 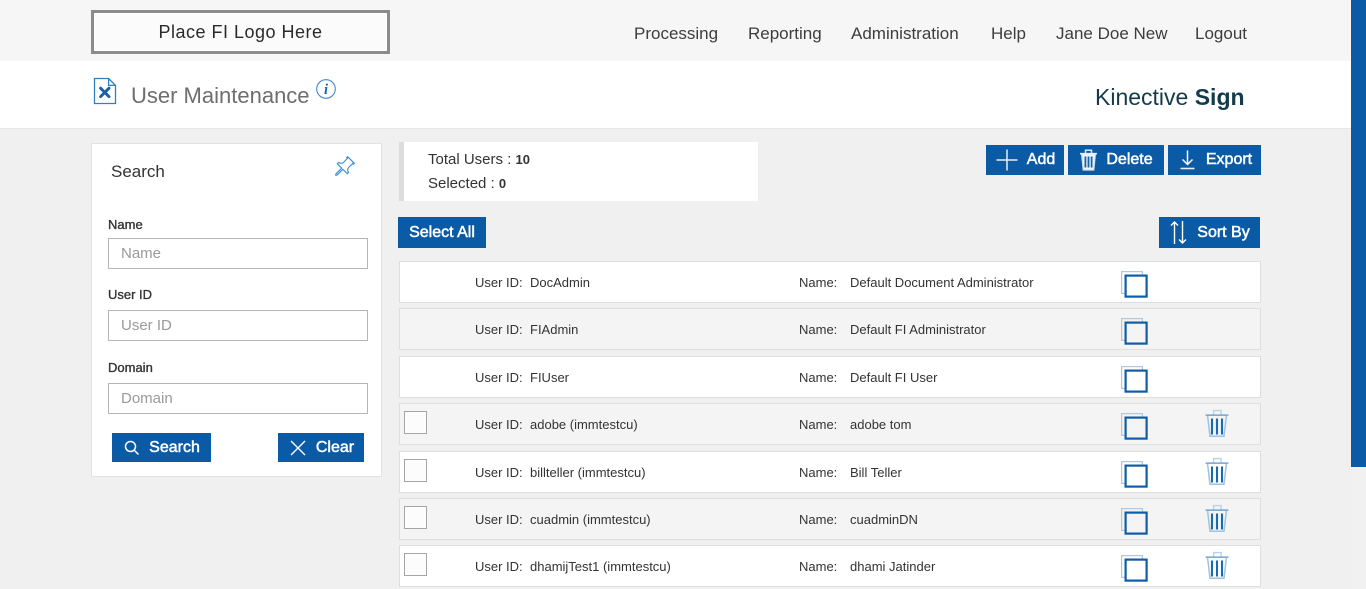 What do you see at coordinates (326, 90) in the screenshot?
I see `svg-text: i` at bounding box center [326, 90].